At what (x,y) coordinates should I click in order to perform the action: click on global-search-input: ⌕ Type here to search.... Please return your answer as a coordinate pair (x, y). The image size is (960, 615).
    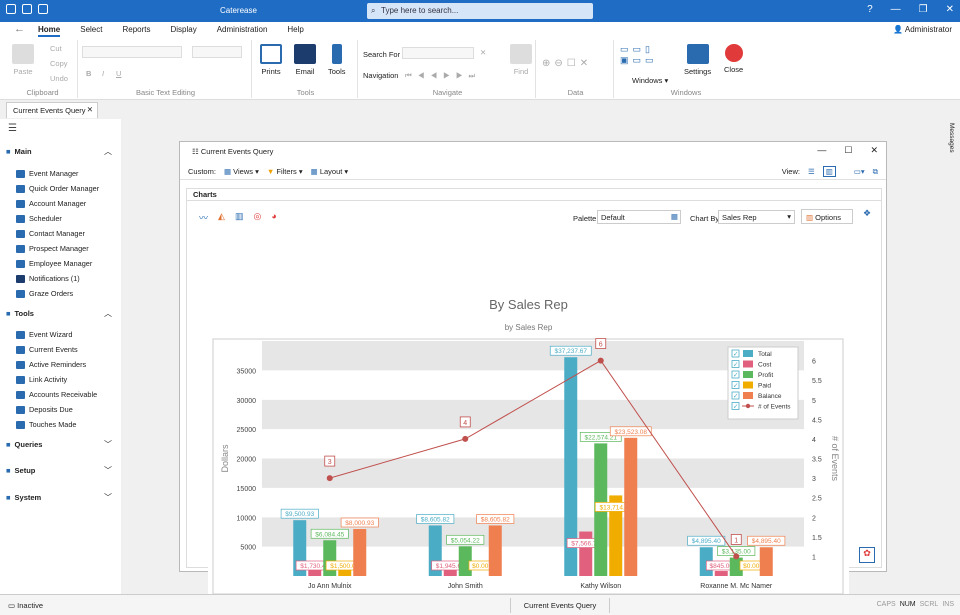
    Looking at the image, I should click on (480, 11).